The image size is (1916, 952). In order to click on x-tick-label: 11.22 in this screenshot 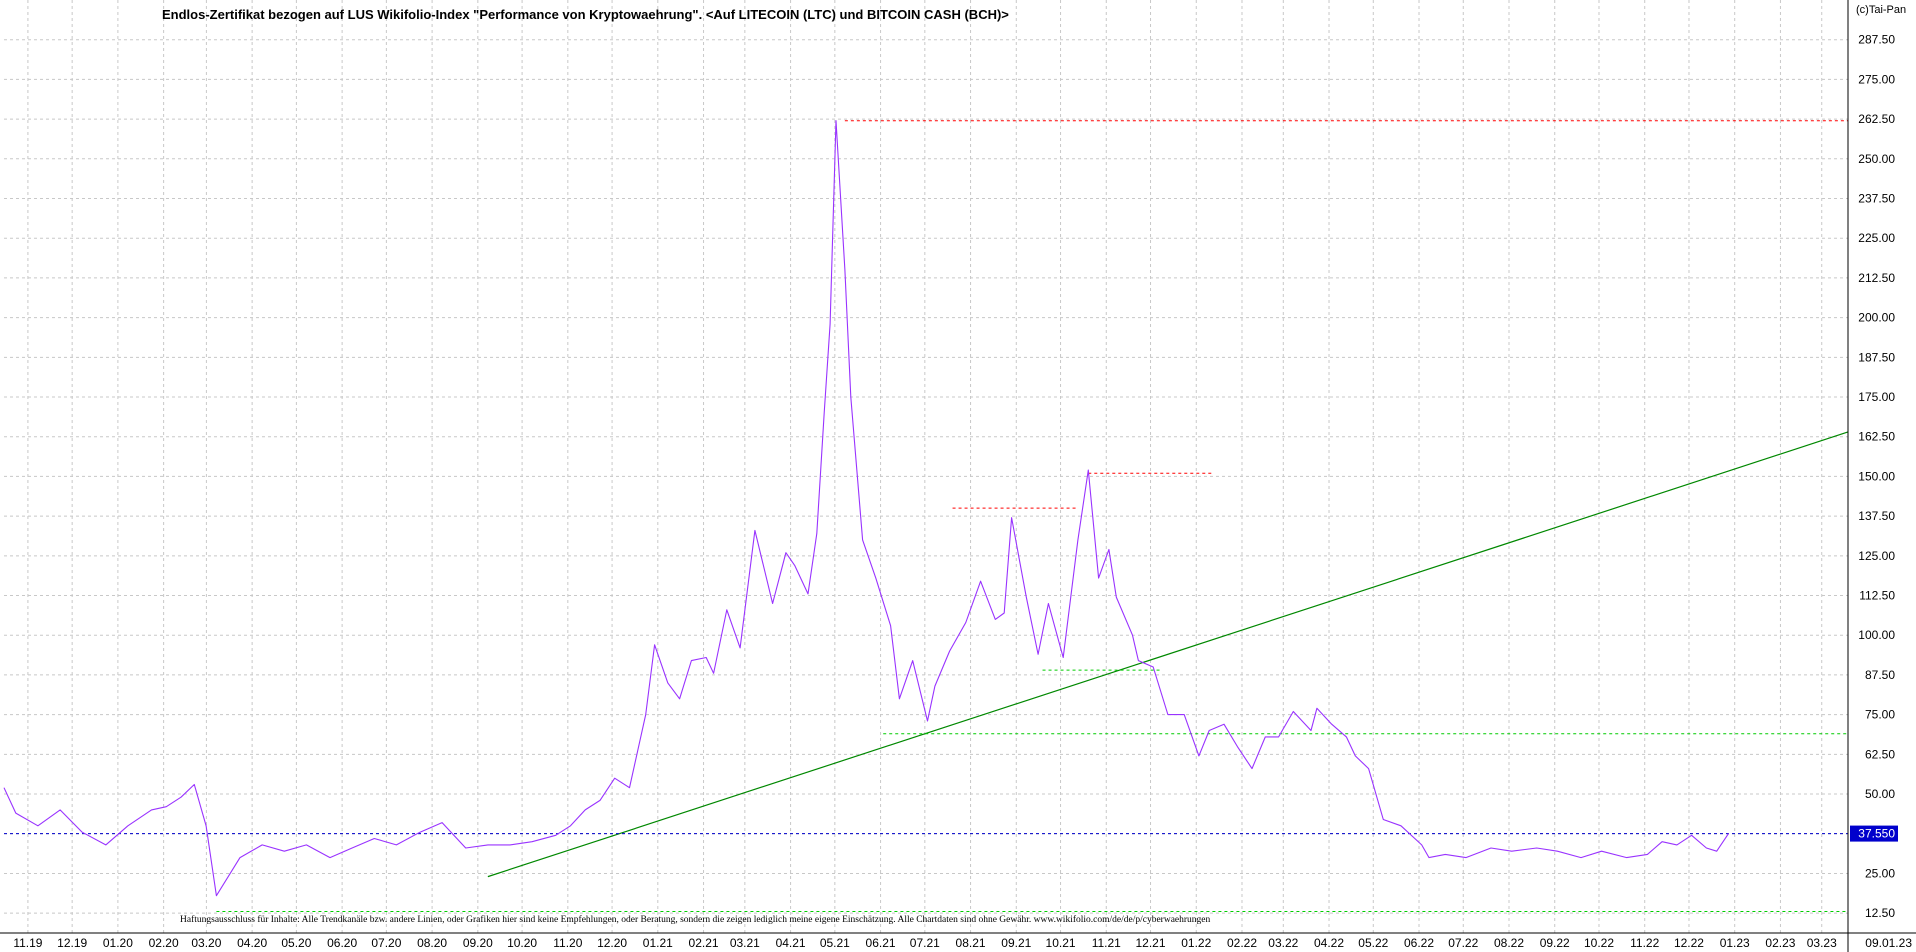, I will do `click(1644, 943)`.